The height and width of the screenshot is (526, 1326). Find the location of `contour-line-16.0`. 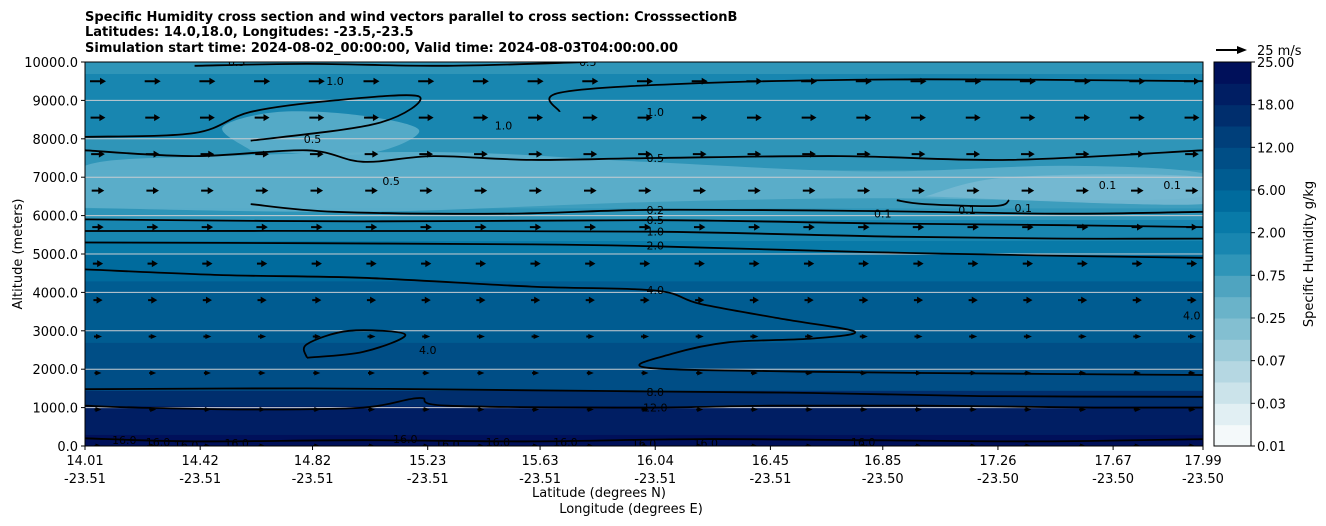

contour-line-16.0 is located at coordinates (644, 440).